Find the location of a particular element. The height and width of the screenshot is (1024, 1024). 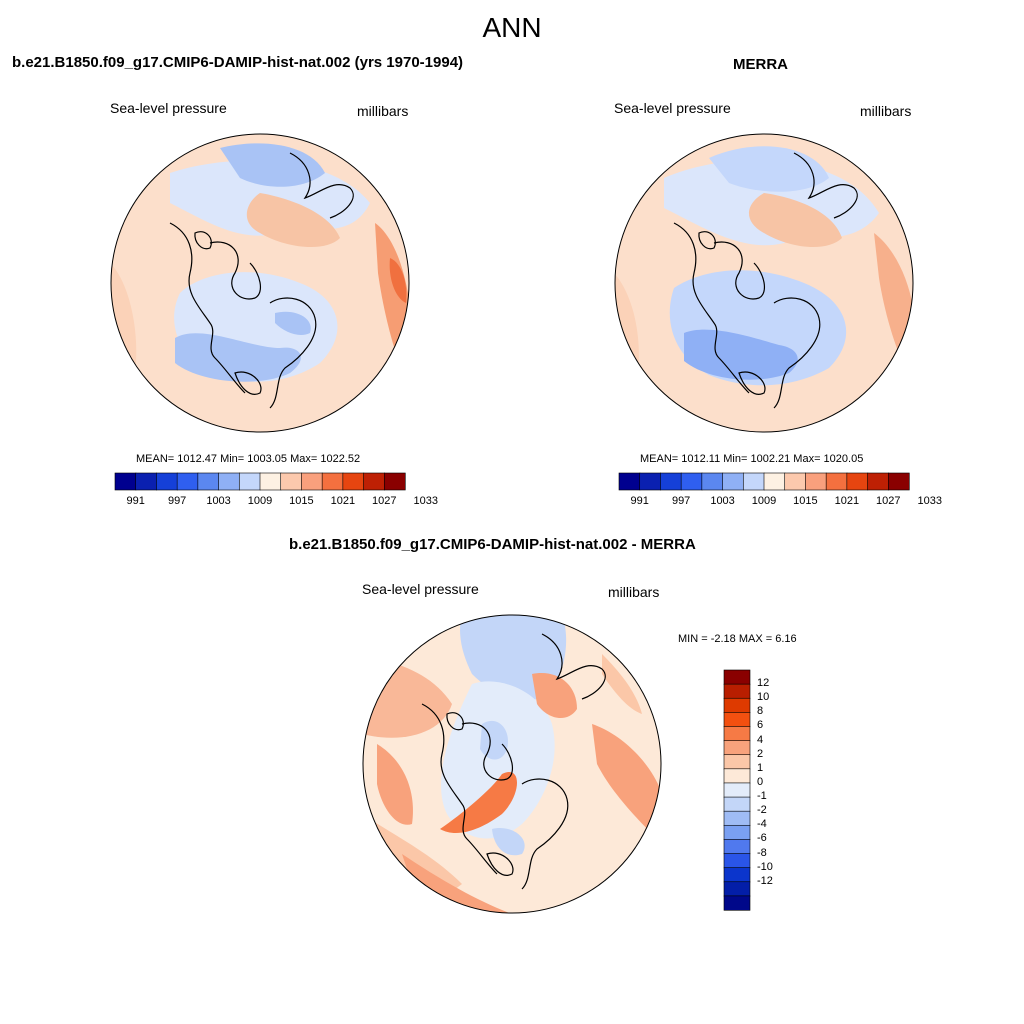

panel3-colorbar-tick-label: 1 is located at coordinates (760, 767).